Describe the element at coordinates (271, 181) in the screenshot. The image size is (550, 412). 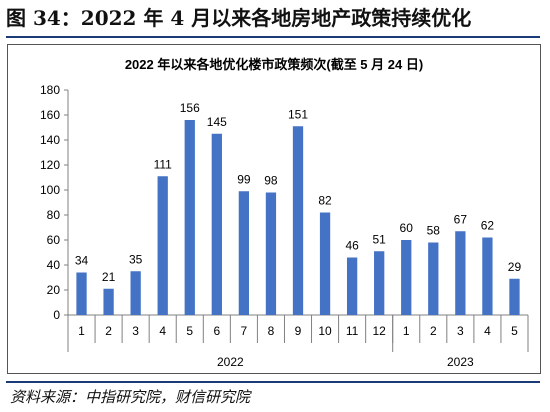
I see `data-label: 98` at that location.